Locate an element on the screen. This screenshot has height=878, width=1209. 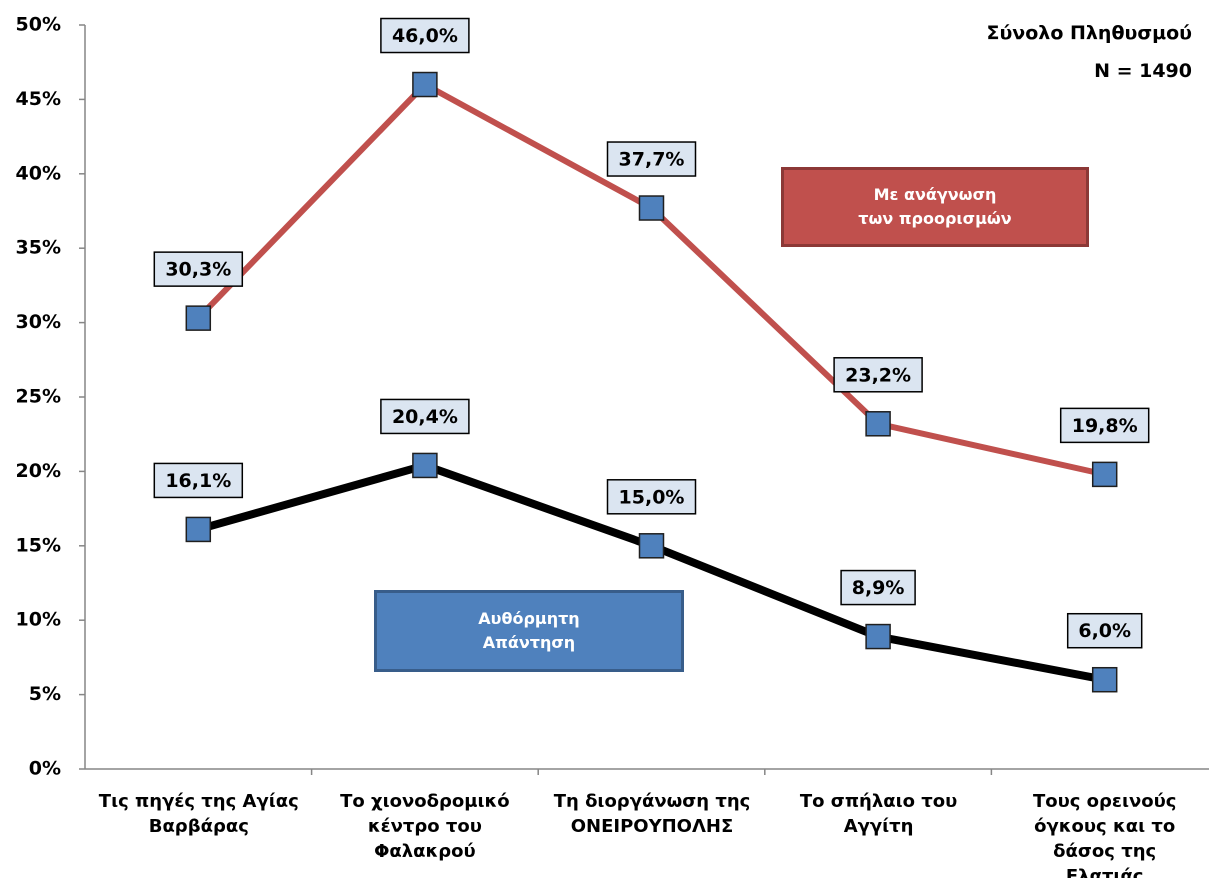
y-tick-label: 0% is located at coordinates (45, 769).